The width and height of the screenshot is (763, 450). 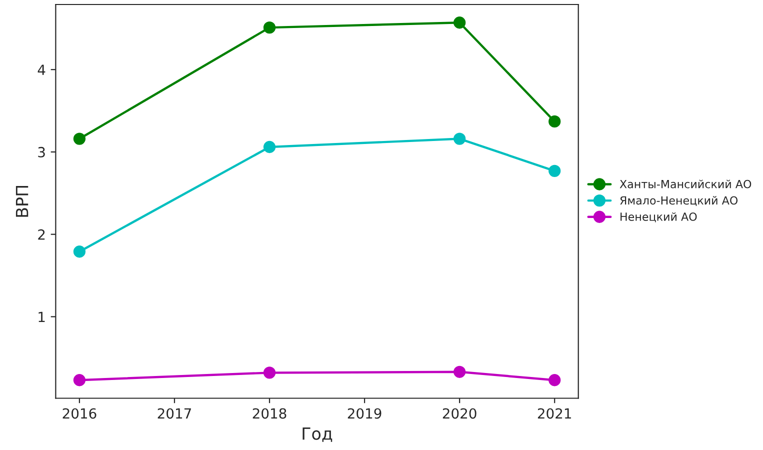 What do you see at coordinates (269, 413) in the screenshot?
I see `x-tick-label: 2018` at bounding box center [269, 413].